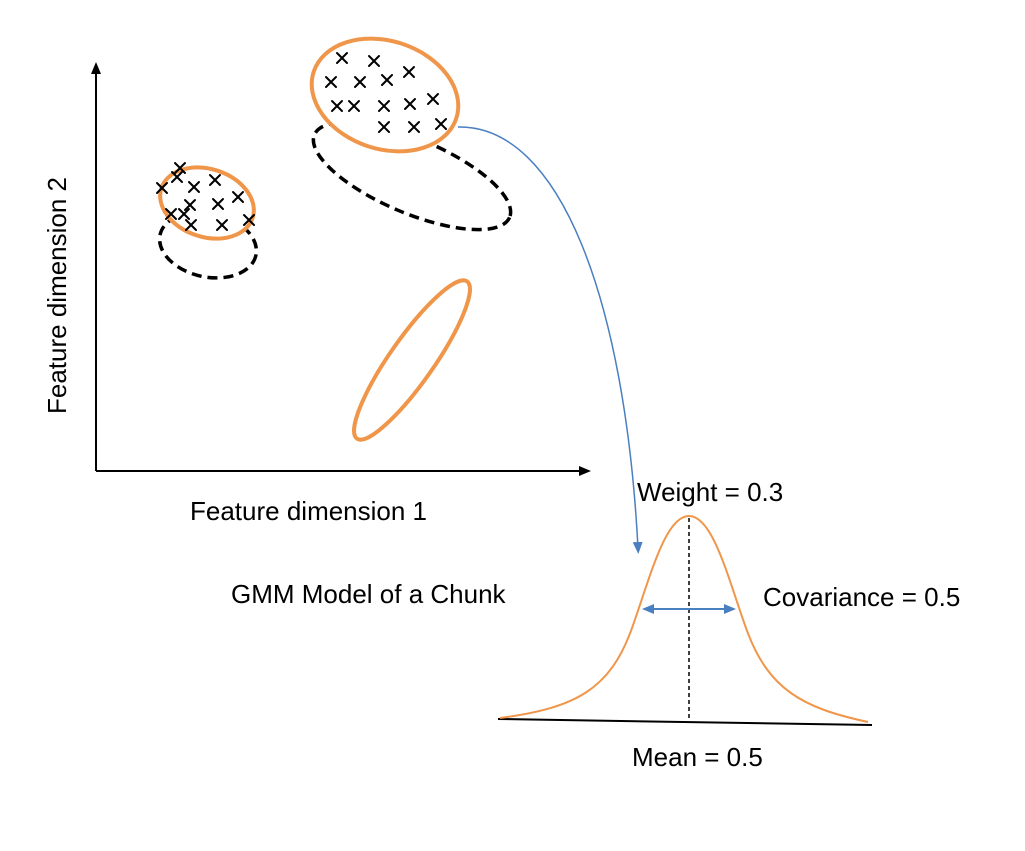 This screenshot has height=851, width=1025. Describe the element at coordinates (57, 295) in the screenshot. I see `y-axis-label: Feature dimension 2` at that location.